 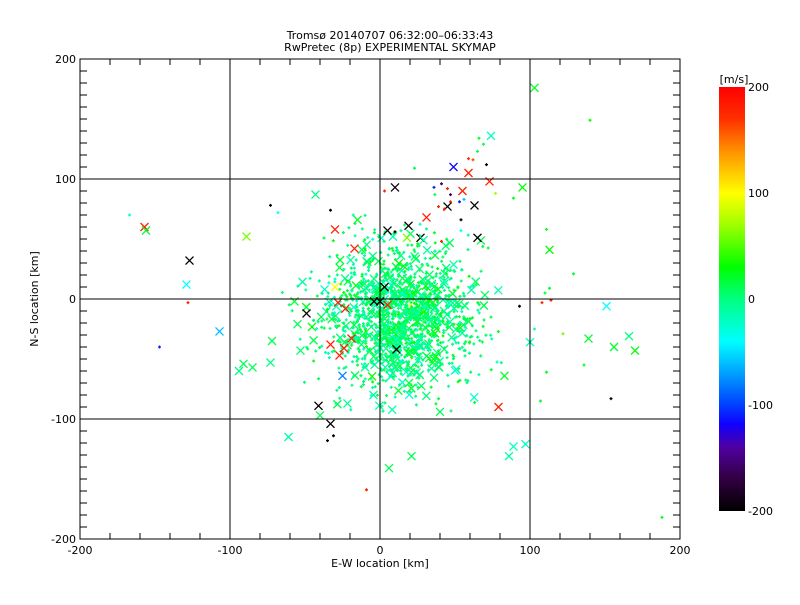 What do you see at coordinates (760, 511) in the screenshot?
I see `colorbar-tick-label: -200` at bounding box center [760, 511].